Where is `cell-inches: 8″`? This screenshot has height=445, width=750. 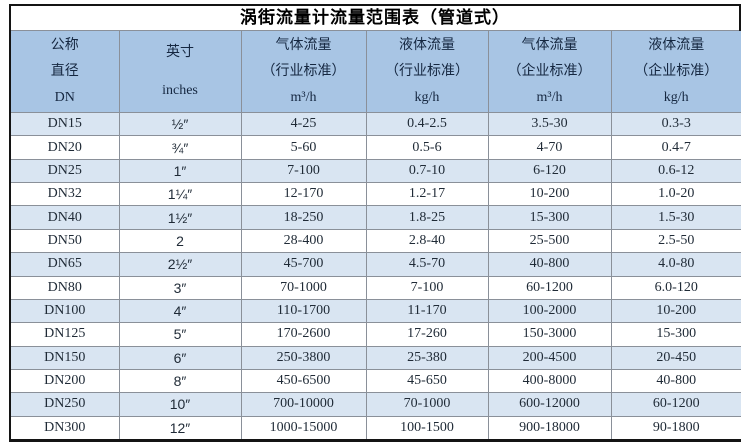 cell-inches: 8″ is located at coordinates (180, 381).